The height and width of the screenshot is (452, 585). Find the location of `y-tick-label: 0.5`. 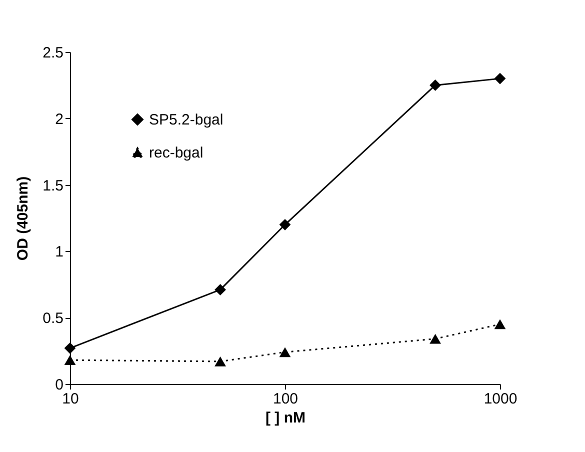

y-tick-label: 0.5 is located at coordinates (53, 319).